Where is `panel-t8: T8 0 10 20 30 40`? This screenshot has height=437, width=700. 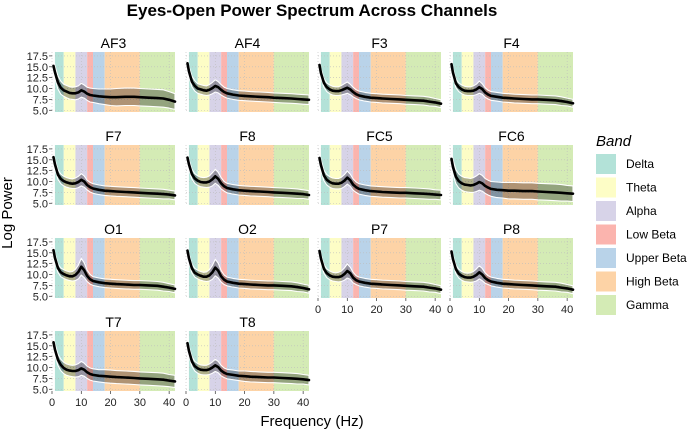
panel-t8: T8 0 10 20 30 40 is located at coordinates (247, 361).